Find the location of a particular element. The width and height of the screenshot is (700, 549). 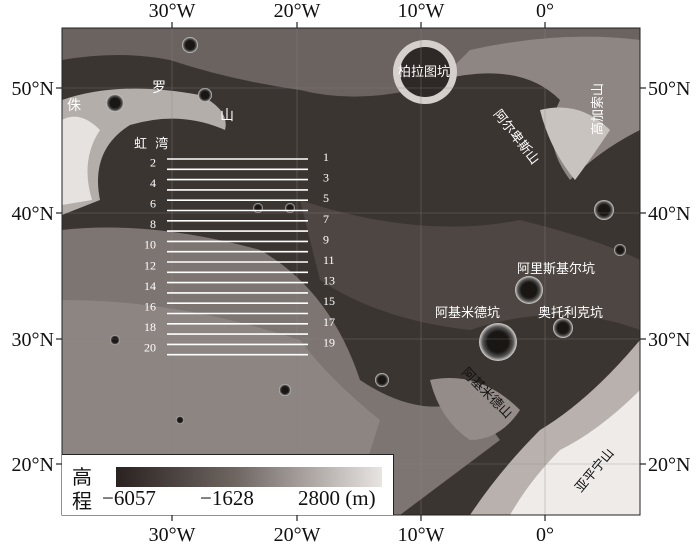

profile-label: 12 is located at coordinates (150, 265).